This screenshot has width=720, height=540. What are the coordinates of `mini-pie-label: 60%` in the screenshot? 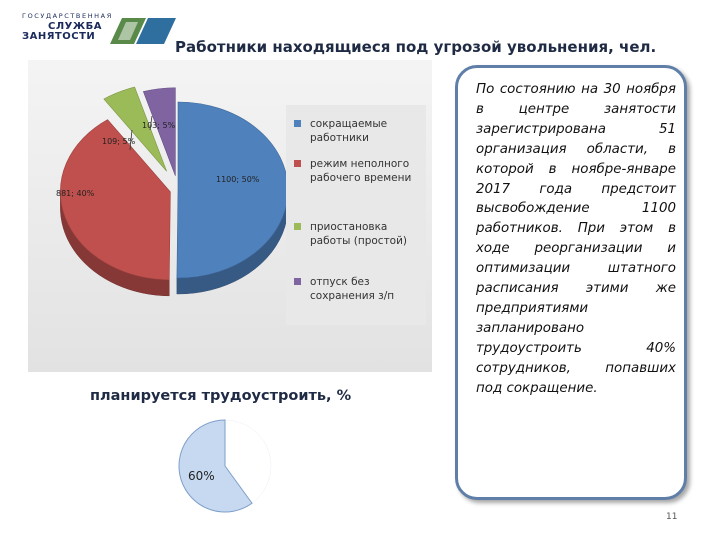 It's located at (201, 476).